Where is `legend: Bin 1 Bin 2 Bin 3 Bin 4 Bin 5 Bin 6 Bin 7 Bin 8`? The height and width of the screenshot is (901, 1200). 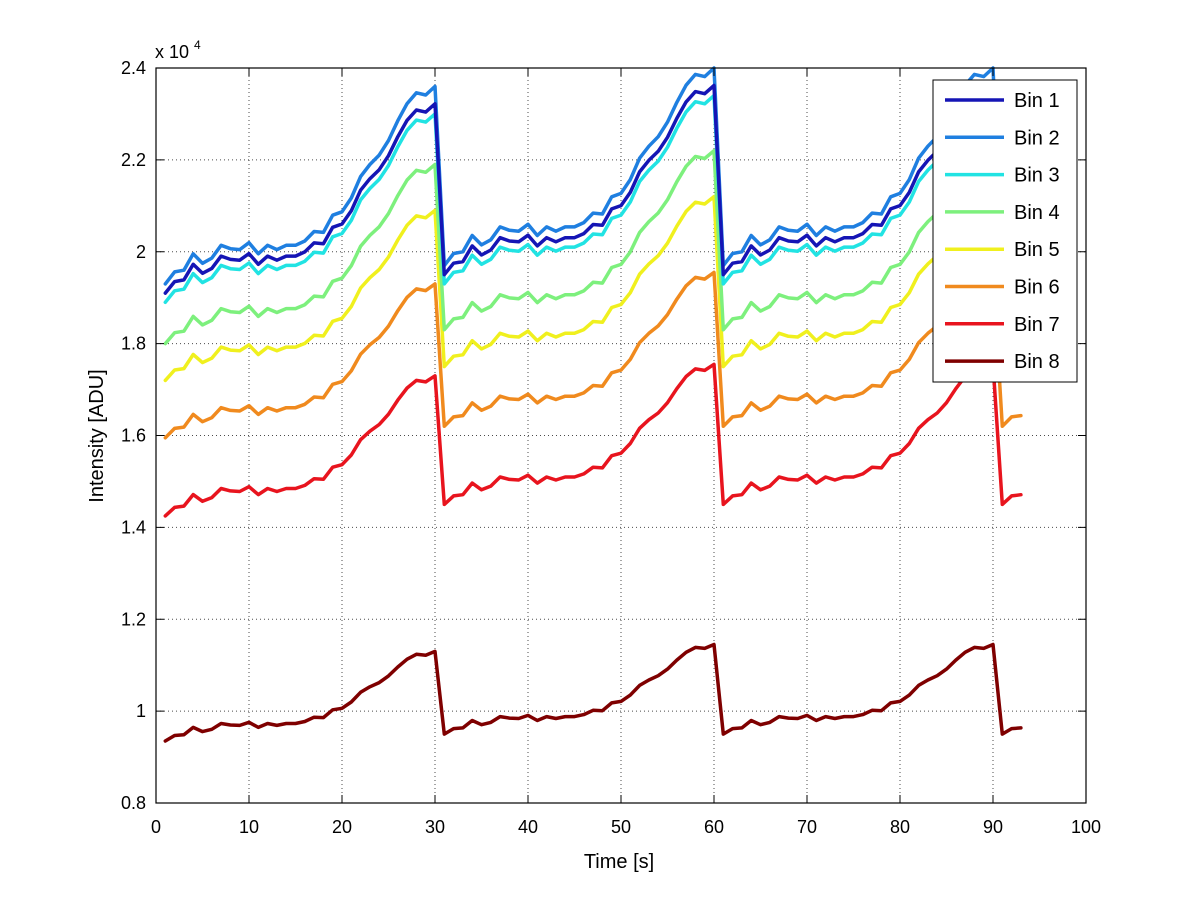 legend: Bin 1 Bin 2 Bin 3 Bin 4 Bin 5 Bin 6 Bin 7 Bin 8 is located at coordinates (1005, 231).